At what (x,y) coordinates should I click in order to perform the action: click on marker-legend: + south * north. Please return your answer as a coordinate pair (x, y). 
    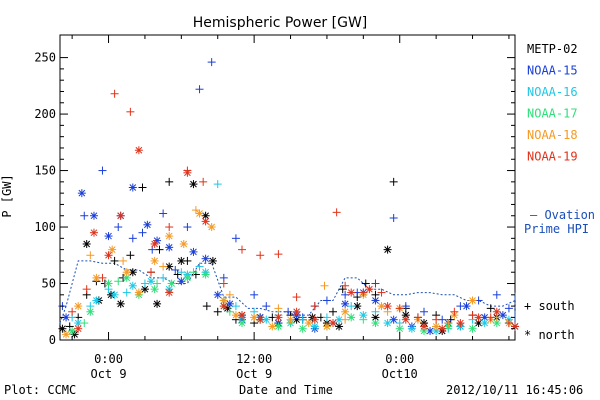
    Looking at the image, I should click on (549, 320).